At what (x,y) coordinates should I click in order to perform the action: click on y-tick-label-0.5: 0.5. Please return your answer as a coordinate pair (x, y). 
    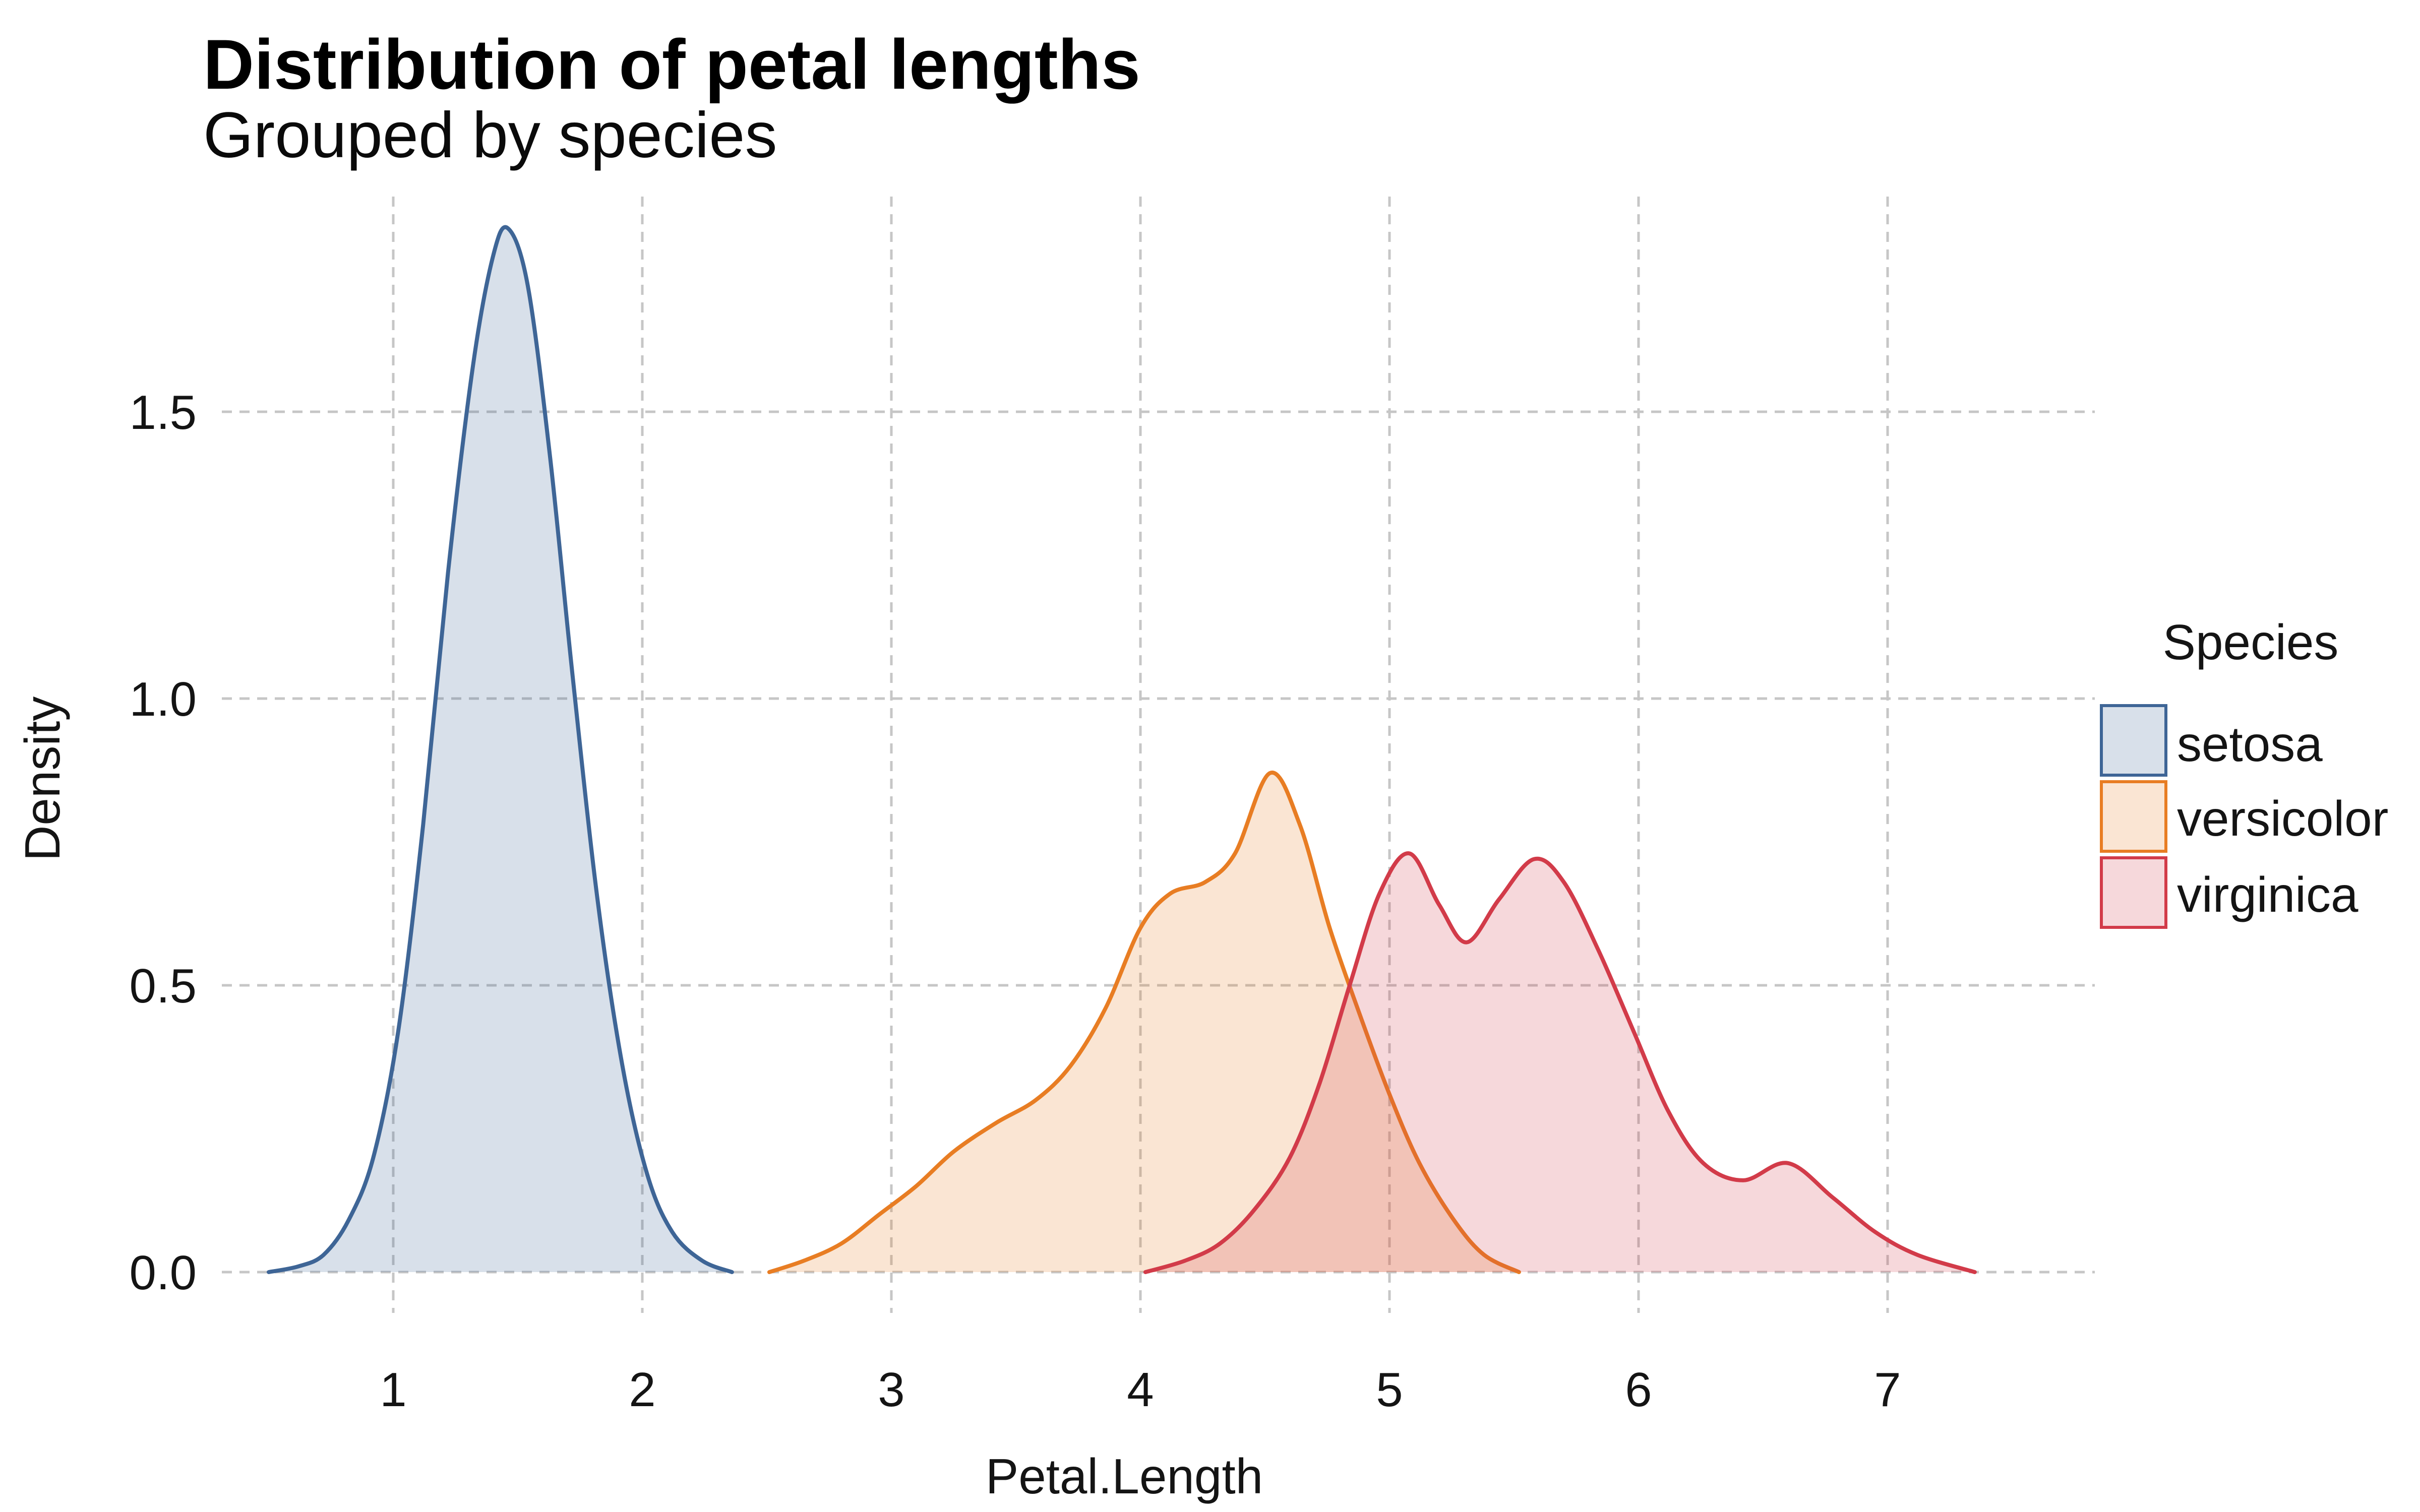
    Looking at the image, I should click on (163, 986).